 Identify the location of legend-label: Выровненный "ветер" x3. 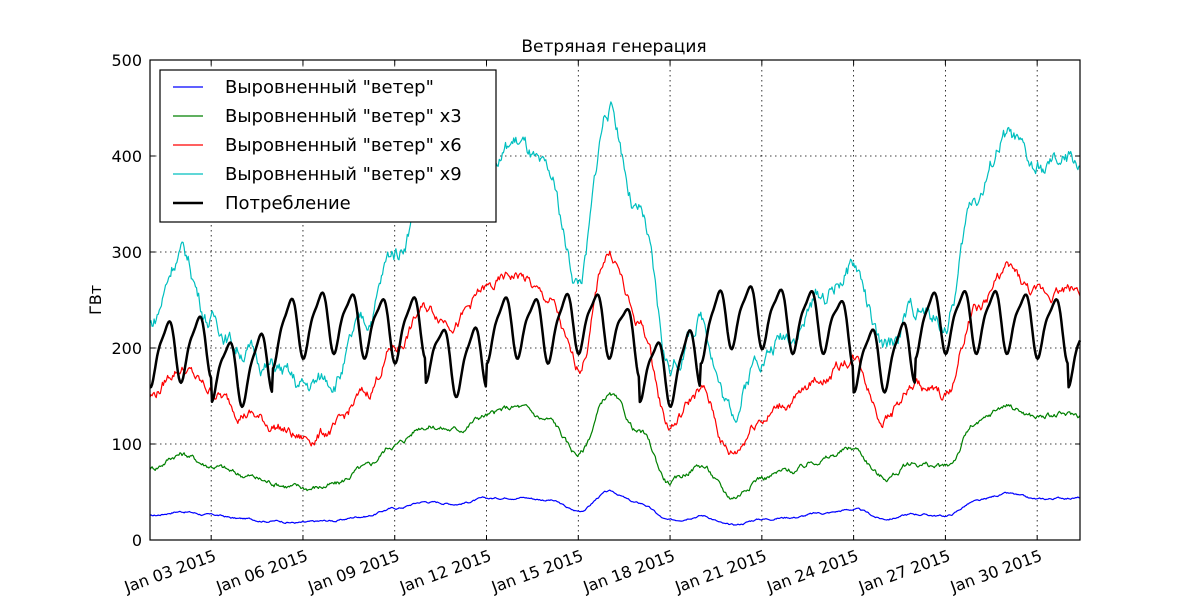
(343, 116).